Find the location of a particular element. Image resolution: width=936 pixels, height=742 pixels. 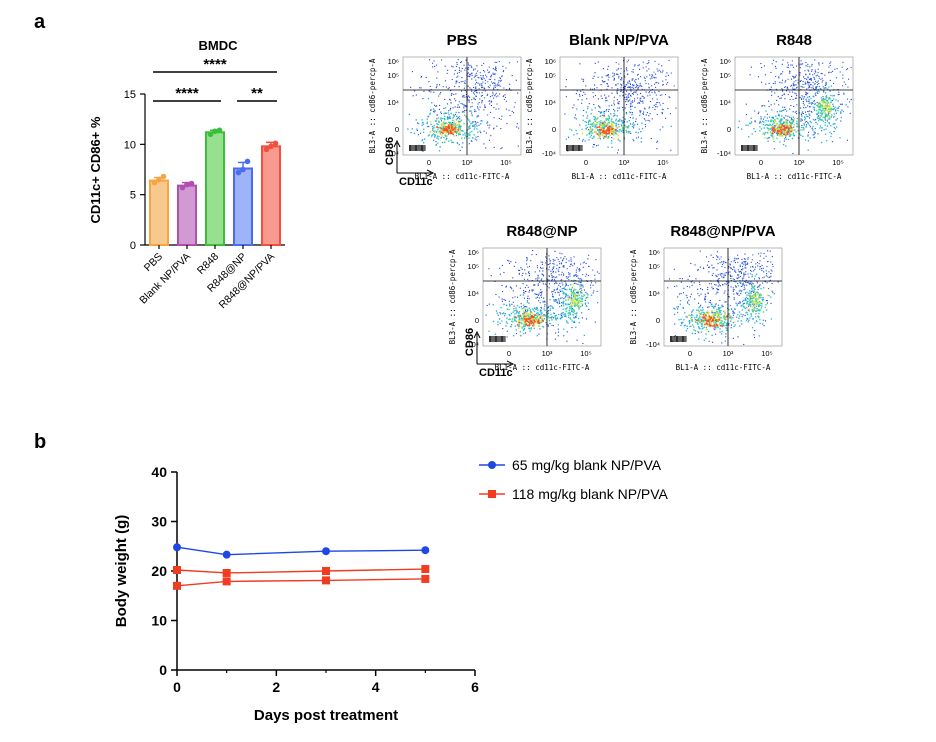

flow-ytick-label: 10⁵ is located at coordinates (725, 75).